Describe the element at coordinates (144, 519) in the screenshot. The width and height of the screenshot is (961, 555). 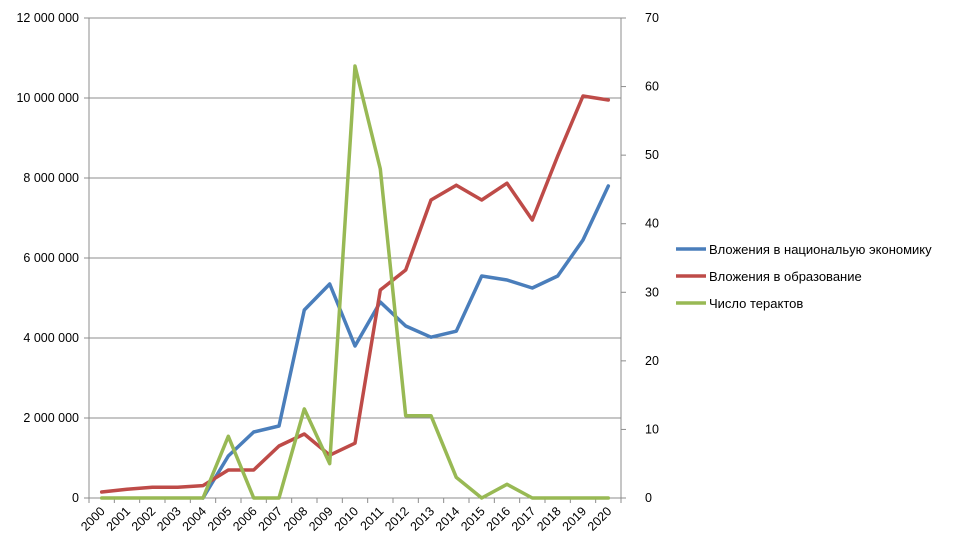
I see `x-tick-label: 2002` at that location.